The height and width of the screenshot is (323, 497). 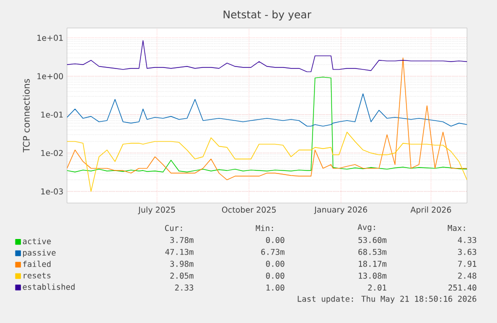 What do you see at coordinates (156, 210) in the screenshot?
I see `x-tick-label: July 2025` at bounding box center [156, 210].